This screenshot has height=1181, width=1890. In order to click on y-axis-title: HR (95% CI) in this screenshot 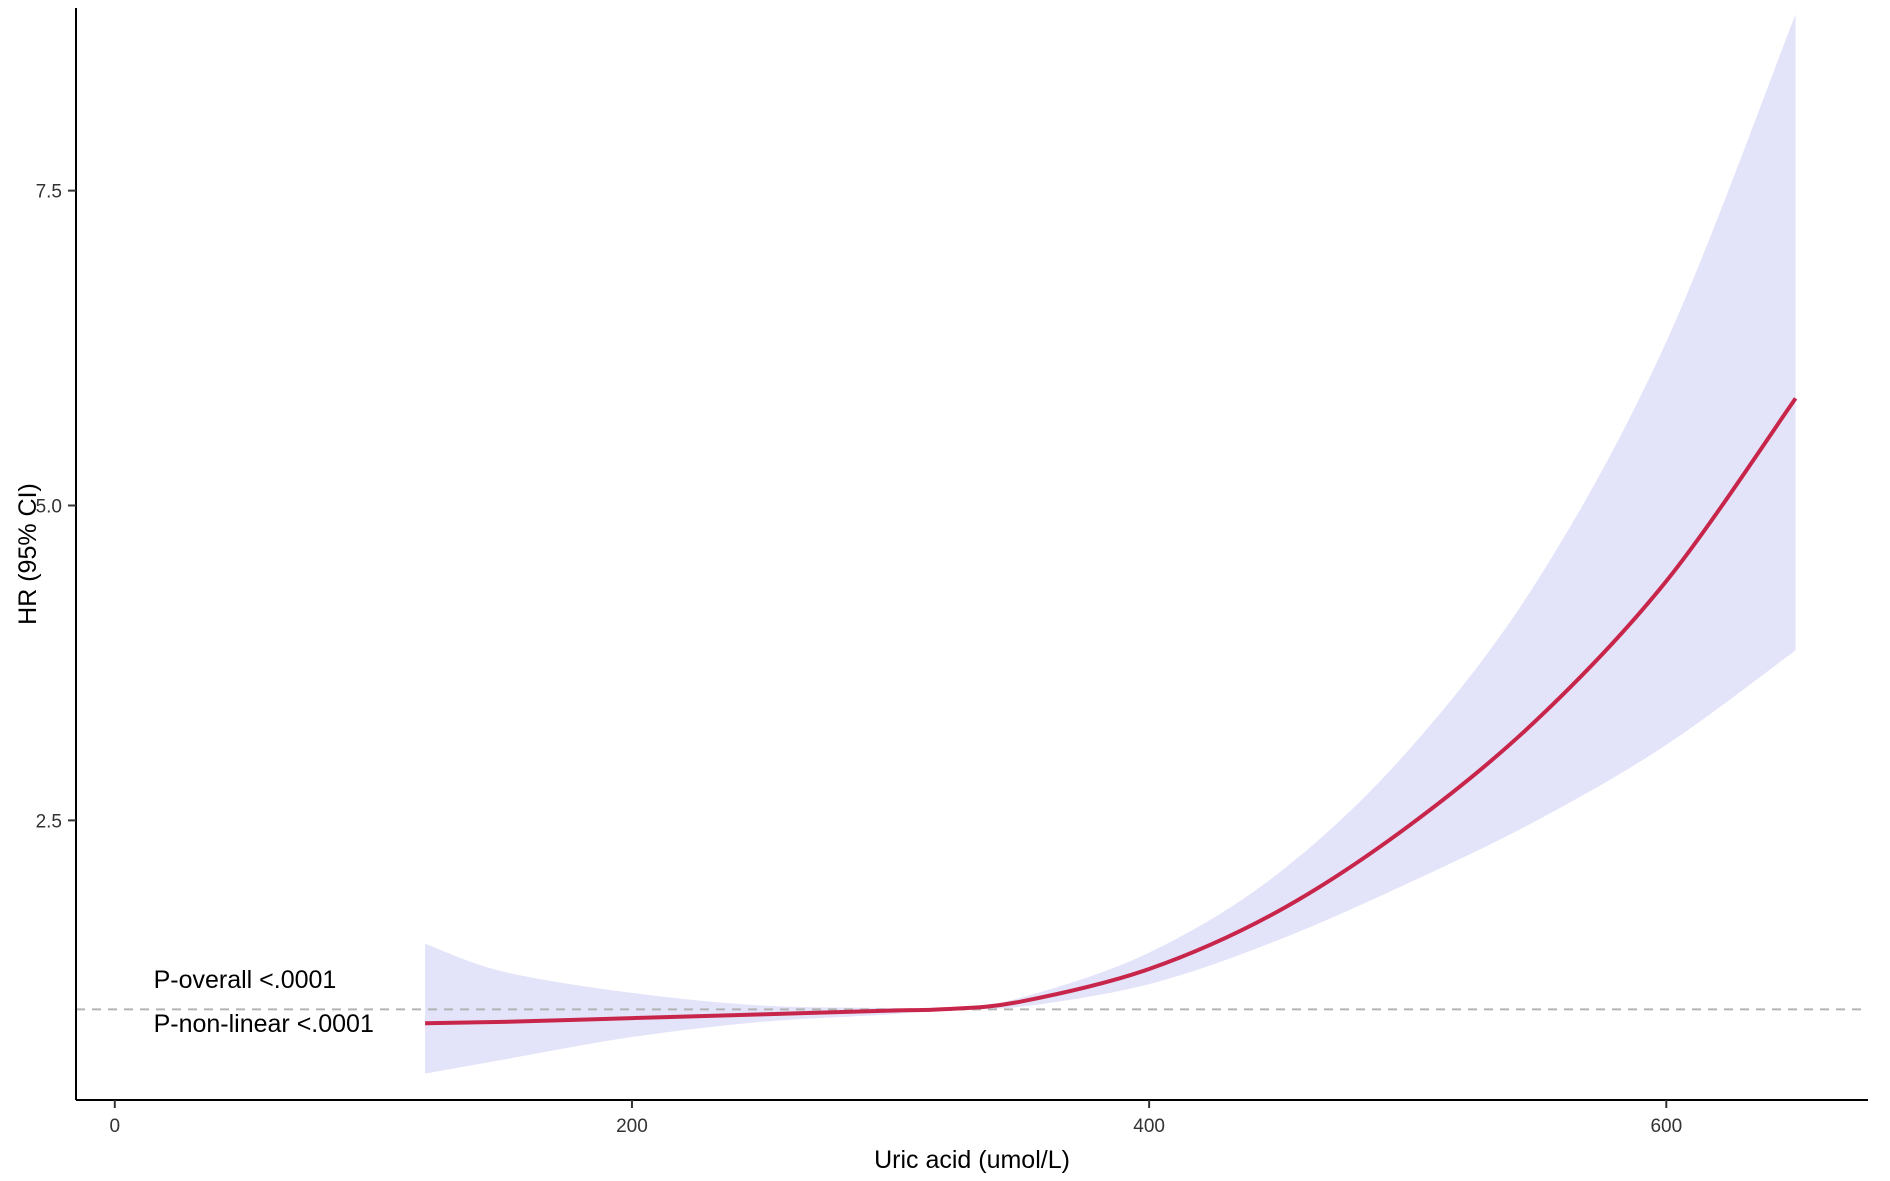, I will do `click(28, 554)`.